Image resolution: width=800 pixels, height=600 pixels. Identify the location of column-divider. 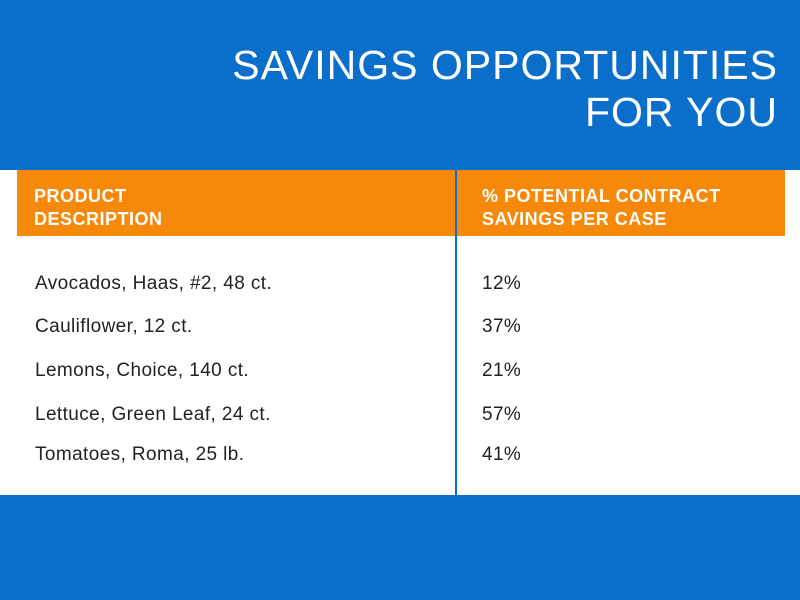
(456, 332).